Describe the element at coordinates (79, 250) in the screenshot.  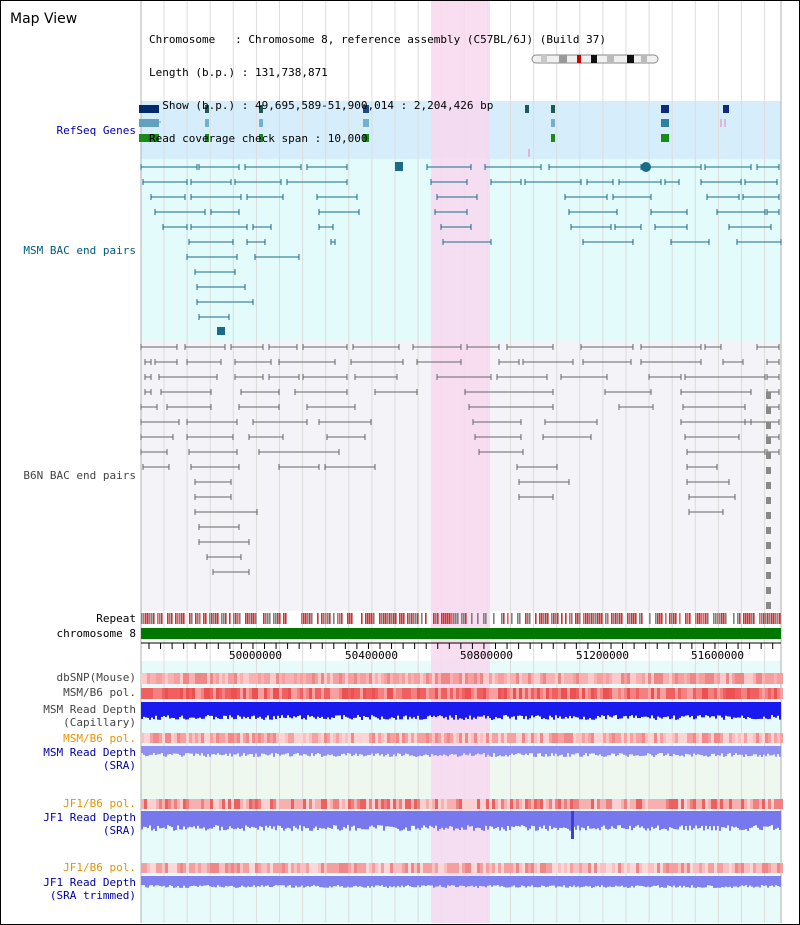
I see `track-label-msm-bac: MSM BAC end pairs` at that location.